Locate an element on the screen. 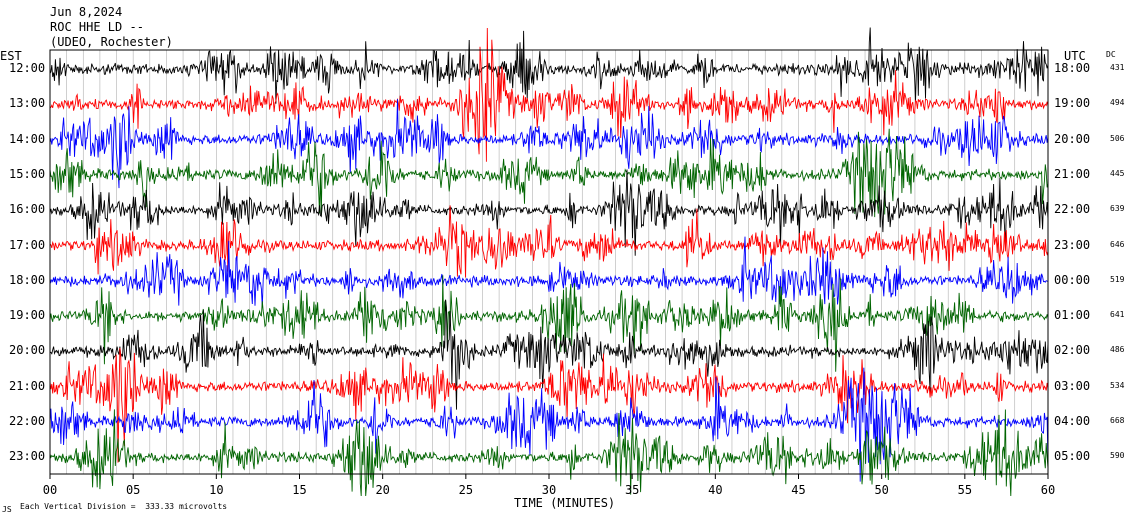 Image resolution: width=1130 pixels, height=519 pixels. dc-offset-label: 534 is located at coordinates (1117, 385).